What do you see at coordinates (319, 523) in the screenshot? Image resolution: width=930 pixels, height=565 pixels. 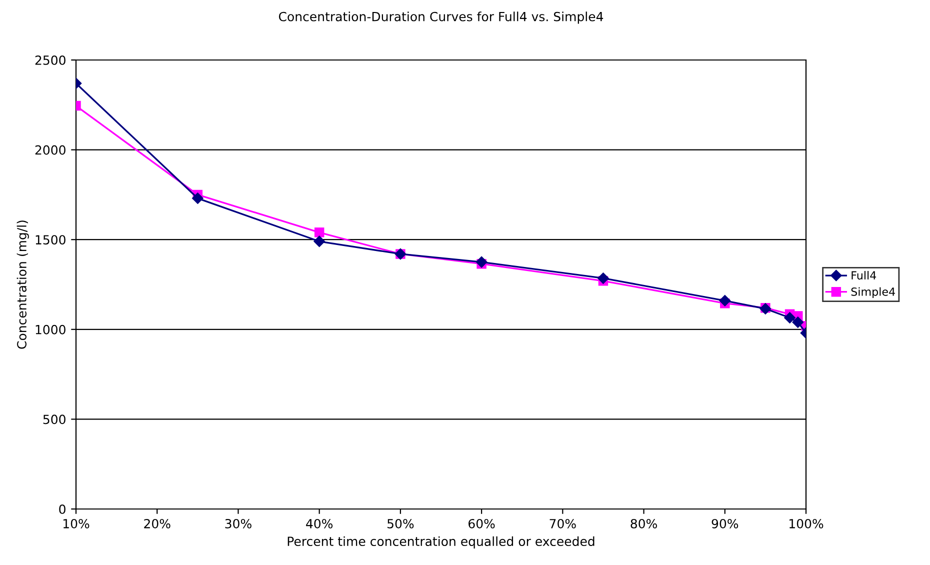 I see `x-tick-label: 40%` at bounding box center [319, 523].